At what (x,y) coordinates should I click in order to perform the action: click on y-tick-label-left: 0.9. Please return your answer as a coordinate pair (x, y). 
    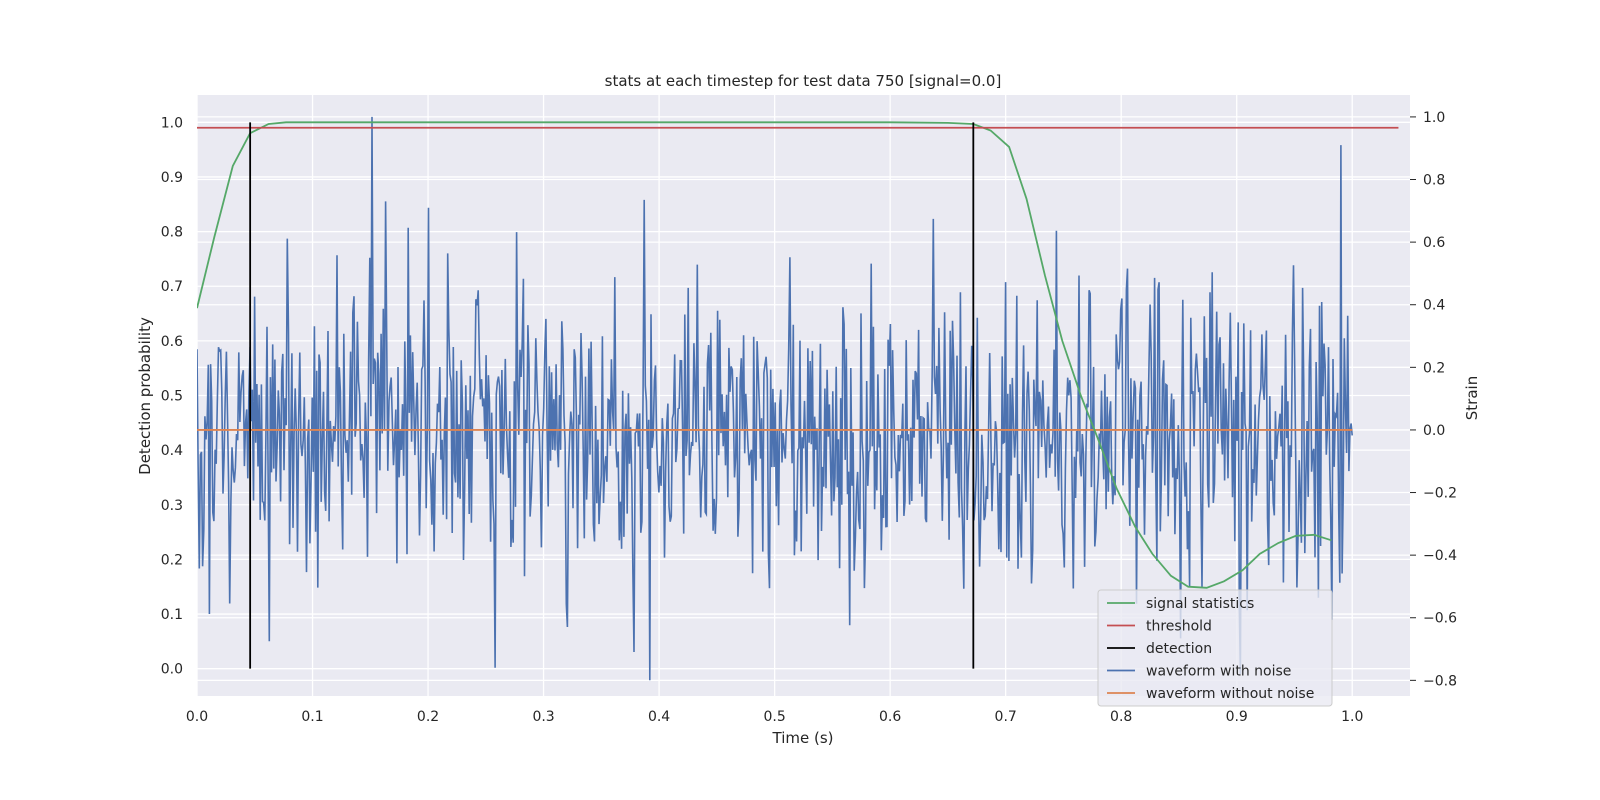
    Looking at the image, I should click on (172, 178).